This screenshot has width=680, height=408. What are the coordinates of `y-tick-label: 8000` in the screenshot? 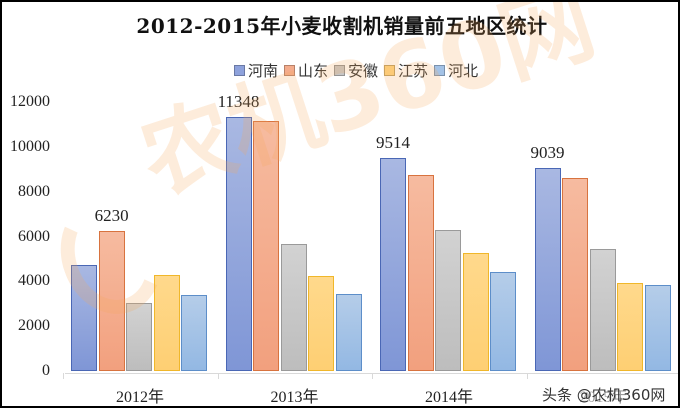 It's located at (34, 191).